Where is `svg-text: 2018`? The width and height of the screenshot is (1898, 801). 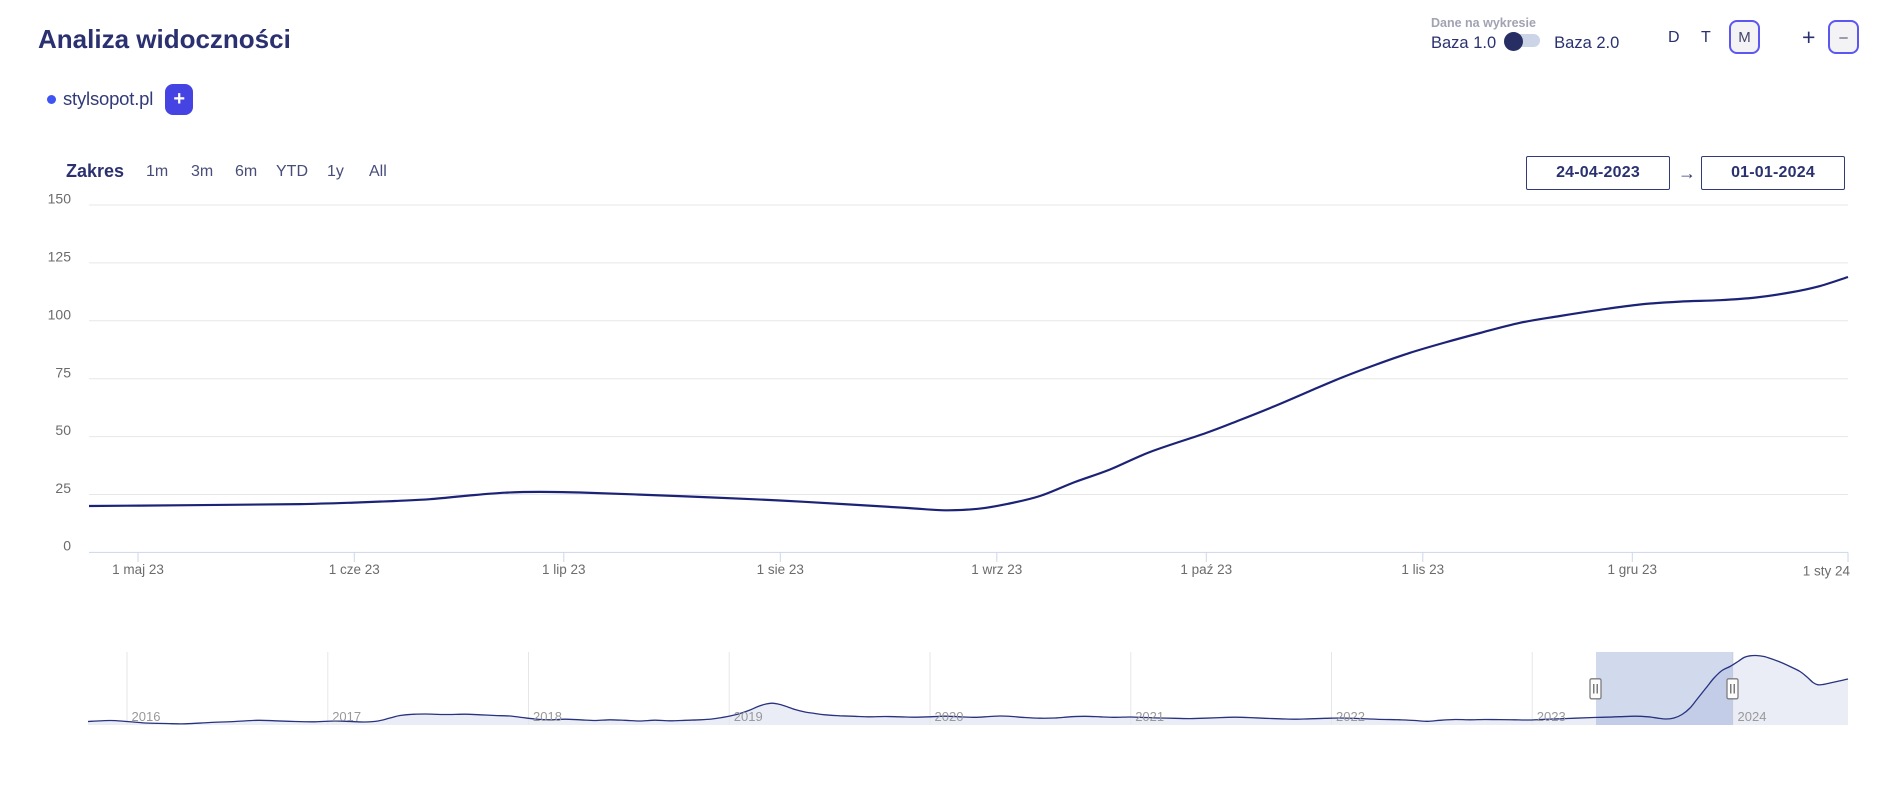
svg-text: 2018 is located at coordinates (547, 716).